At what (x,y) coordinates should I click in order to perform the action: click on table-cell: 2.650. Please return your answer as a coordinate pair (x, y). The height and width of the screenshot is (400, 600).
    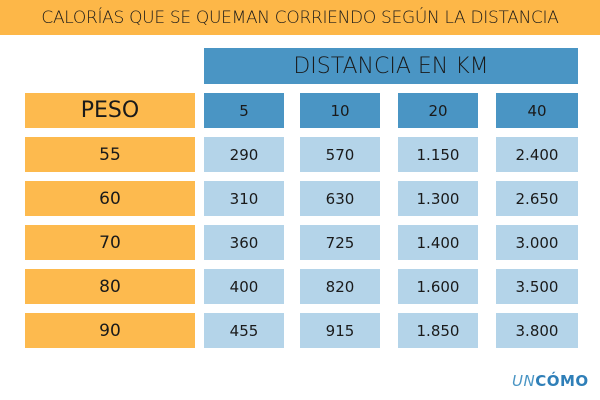
    Looking at the image, I should click on (537, 198).